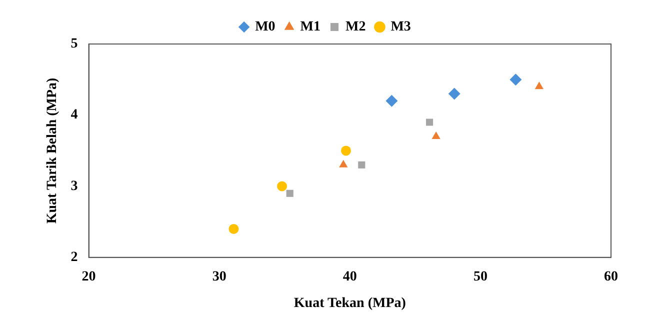 The width and height of the screenshot is (661, 318). What do you see at coordinates (219, 276) in the screenshot?
I see `x-tick-label: 30` at bounding box center [219, 276].